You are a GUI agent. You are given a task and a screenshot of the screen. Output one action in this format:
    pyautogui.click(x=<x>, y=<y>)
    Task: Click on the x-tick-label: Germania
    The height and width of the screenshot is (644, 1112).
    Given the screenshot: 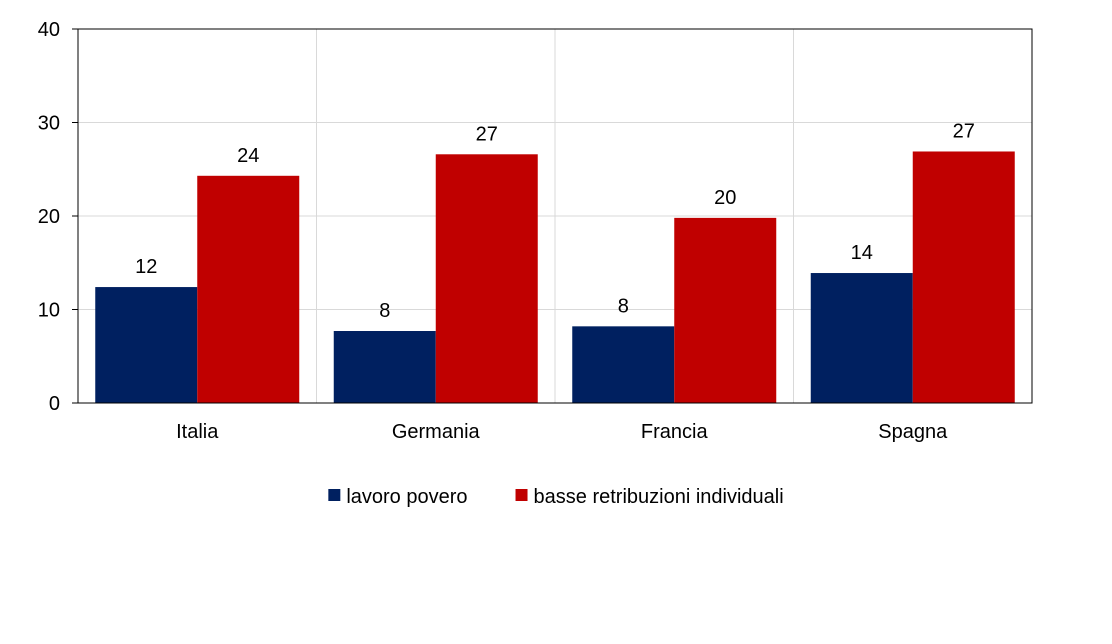 What is the action you would take?
    pyautogui.click(x=436, y=432)
    